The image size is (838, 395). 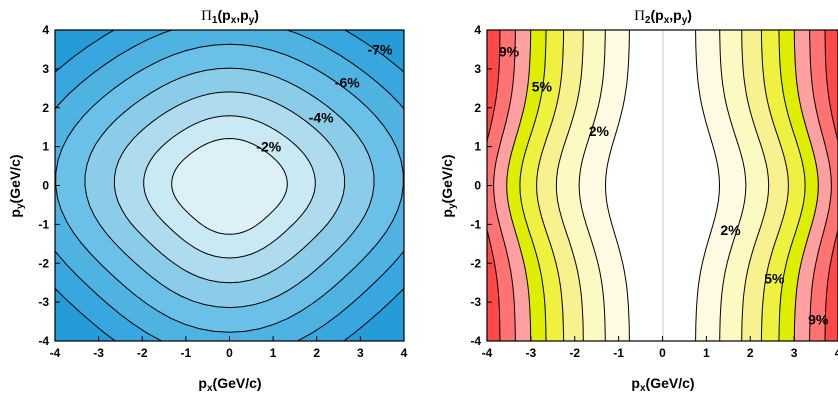 I want to click on right-x-axis-label: px(GeV/c), so click(x=662, y=384).